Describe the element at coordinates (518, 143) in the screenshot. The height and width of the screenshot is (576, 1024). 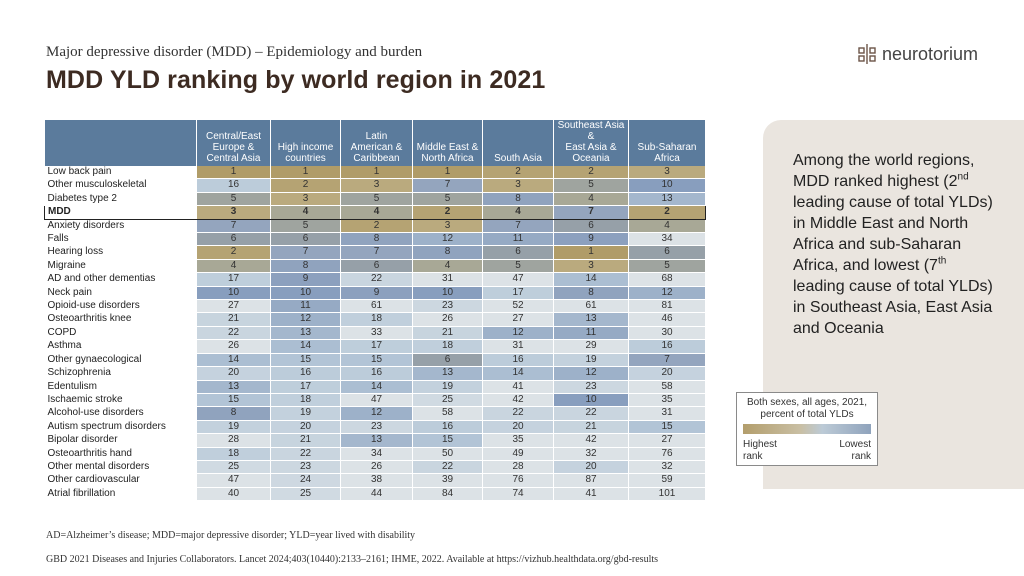
I see `column-header: South Asia` at that location.